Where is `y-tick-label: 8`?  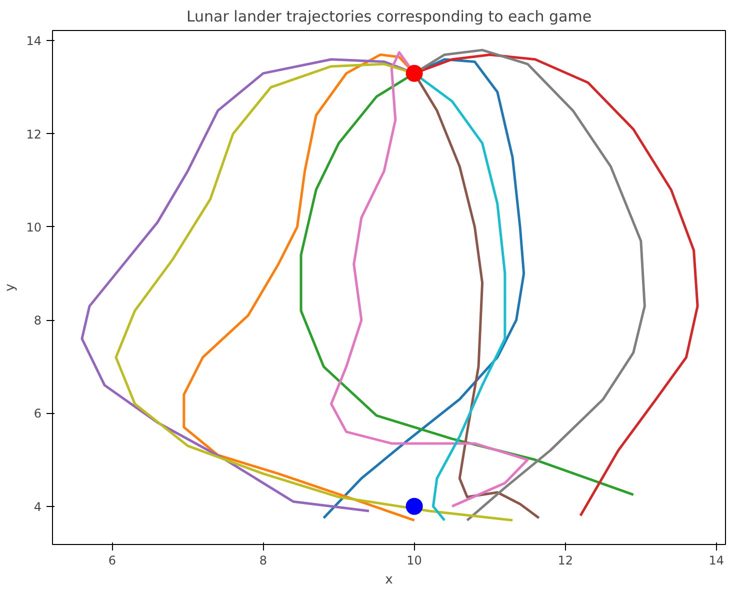
y-tick-label: 8 is located at coordinates (38, 321).